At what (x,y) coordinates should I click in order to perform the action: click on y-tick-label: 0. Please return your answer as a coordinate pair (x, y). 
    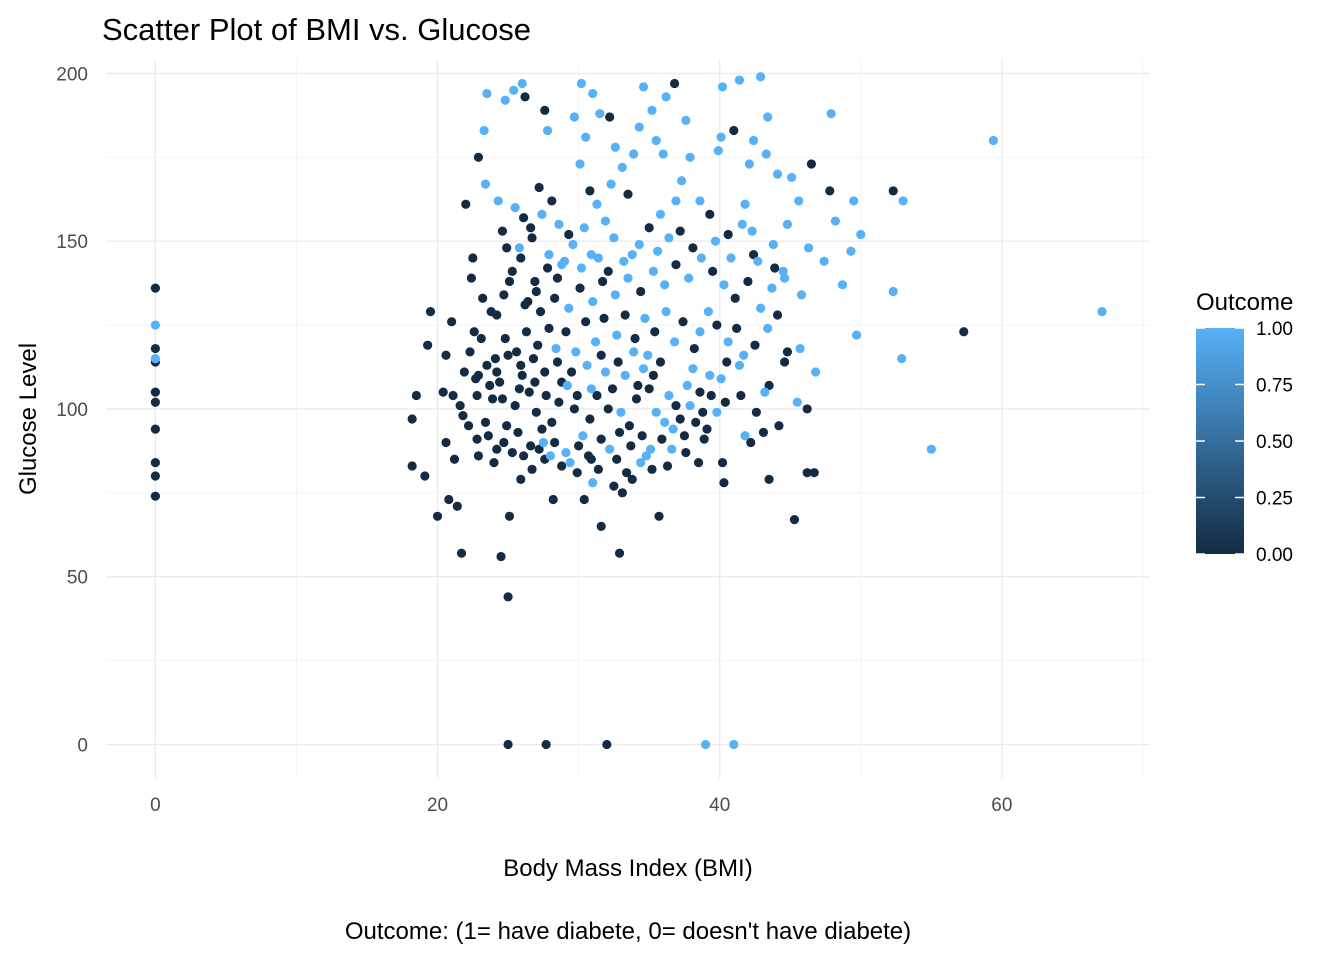
    Looking at the image, I should click on (82, 745).